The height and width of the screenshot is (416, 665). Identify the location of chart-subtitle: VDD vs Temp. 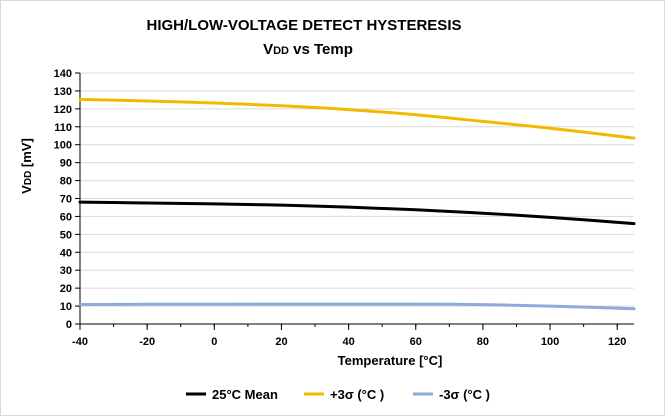
(308, 49).